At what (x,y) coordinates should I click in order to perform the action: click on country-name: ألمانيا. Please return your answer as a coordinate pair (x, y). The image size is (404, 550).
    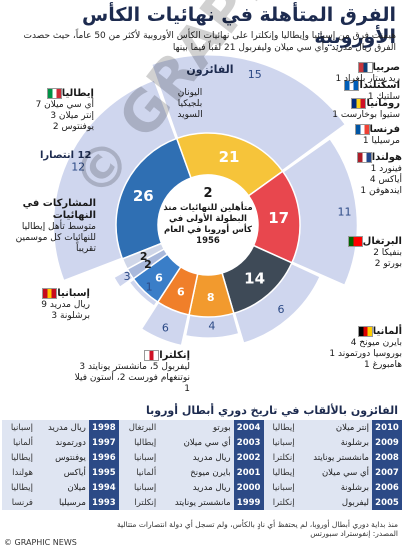
    Looking at the image, I should click on (387, 331).